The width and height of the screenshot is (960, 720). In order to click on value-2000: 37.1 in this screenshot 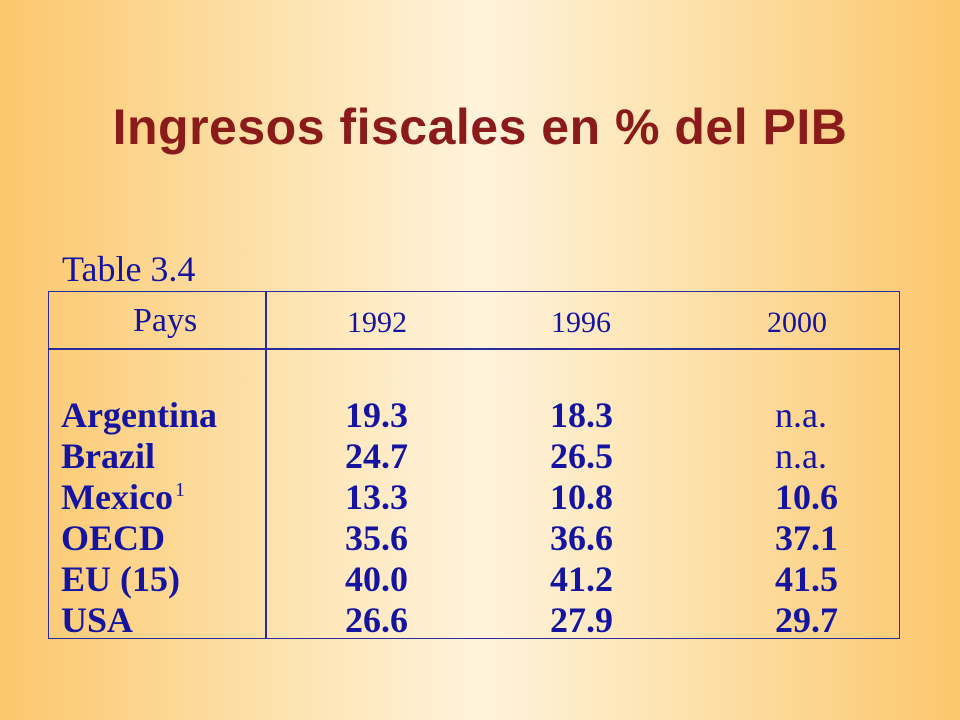, I will do `click(806, 538)`.